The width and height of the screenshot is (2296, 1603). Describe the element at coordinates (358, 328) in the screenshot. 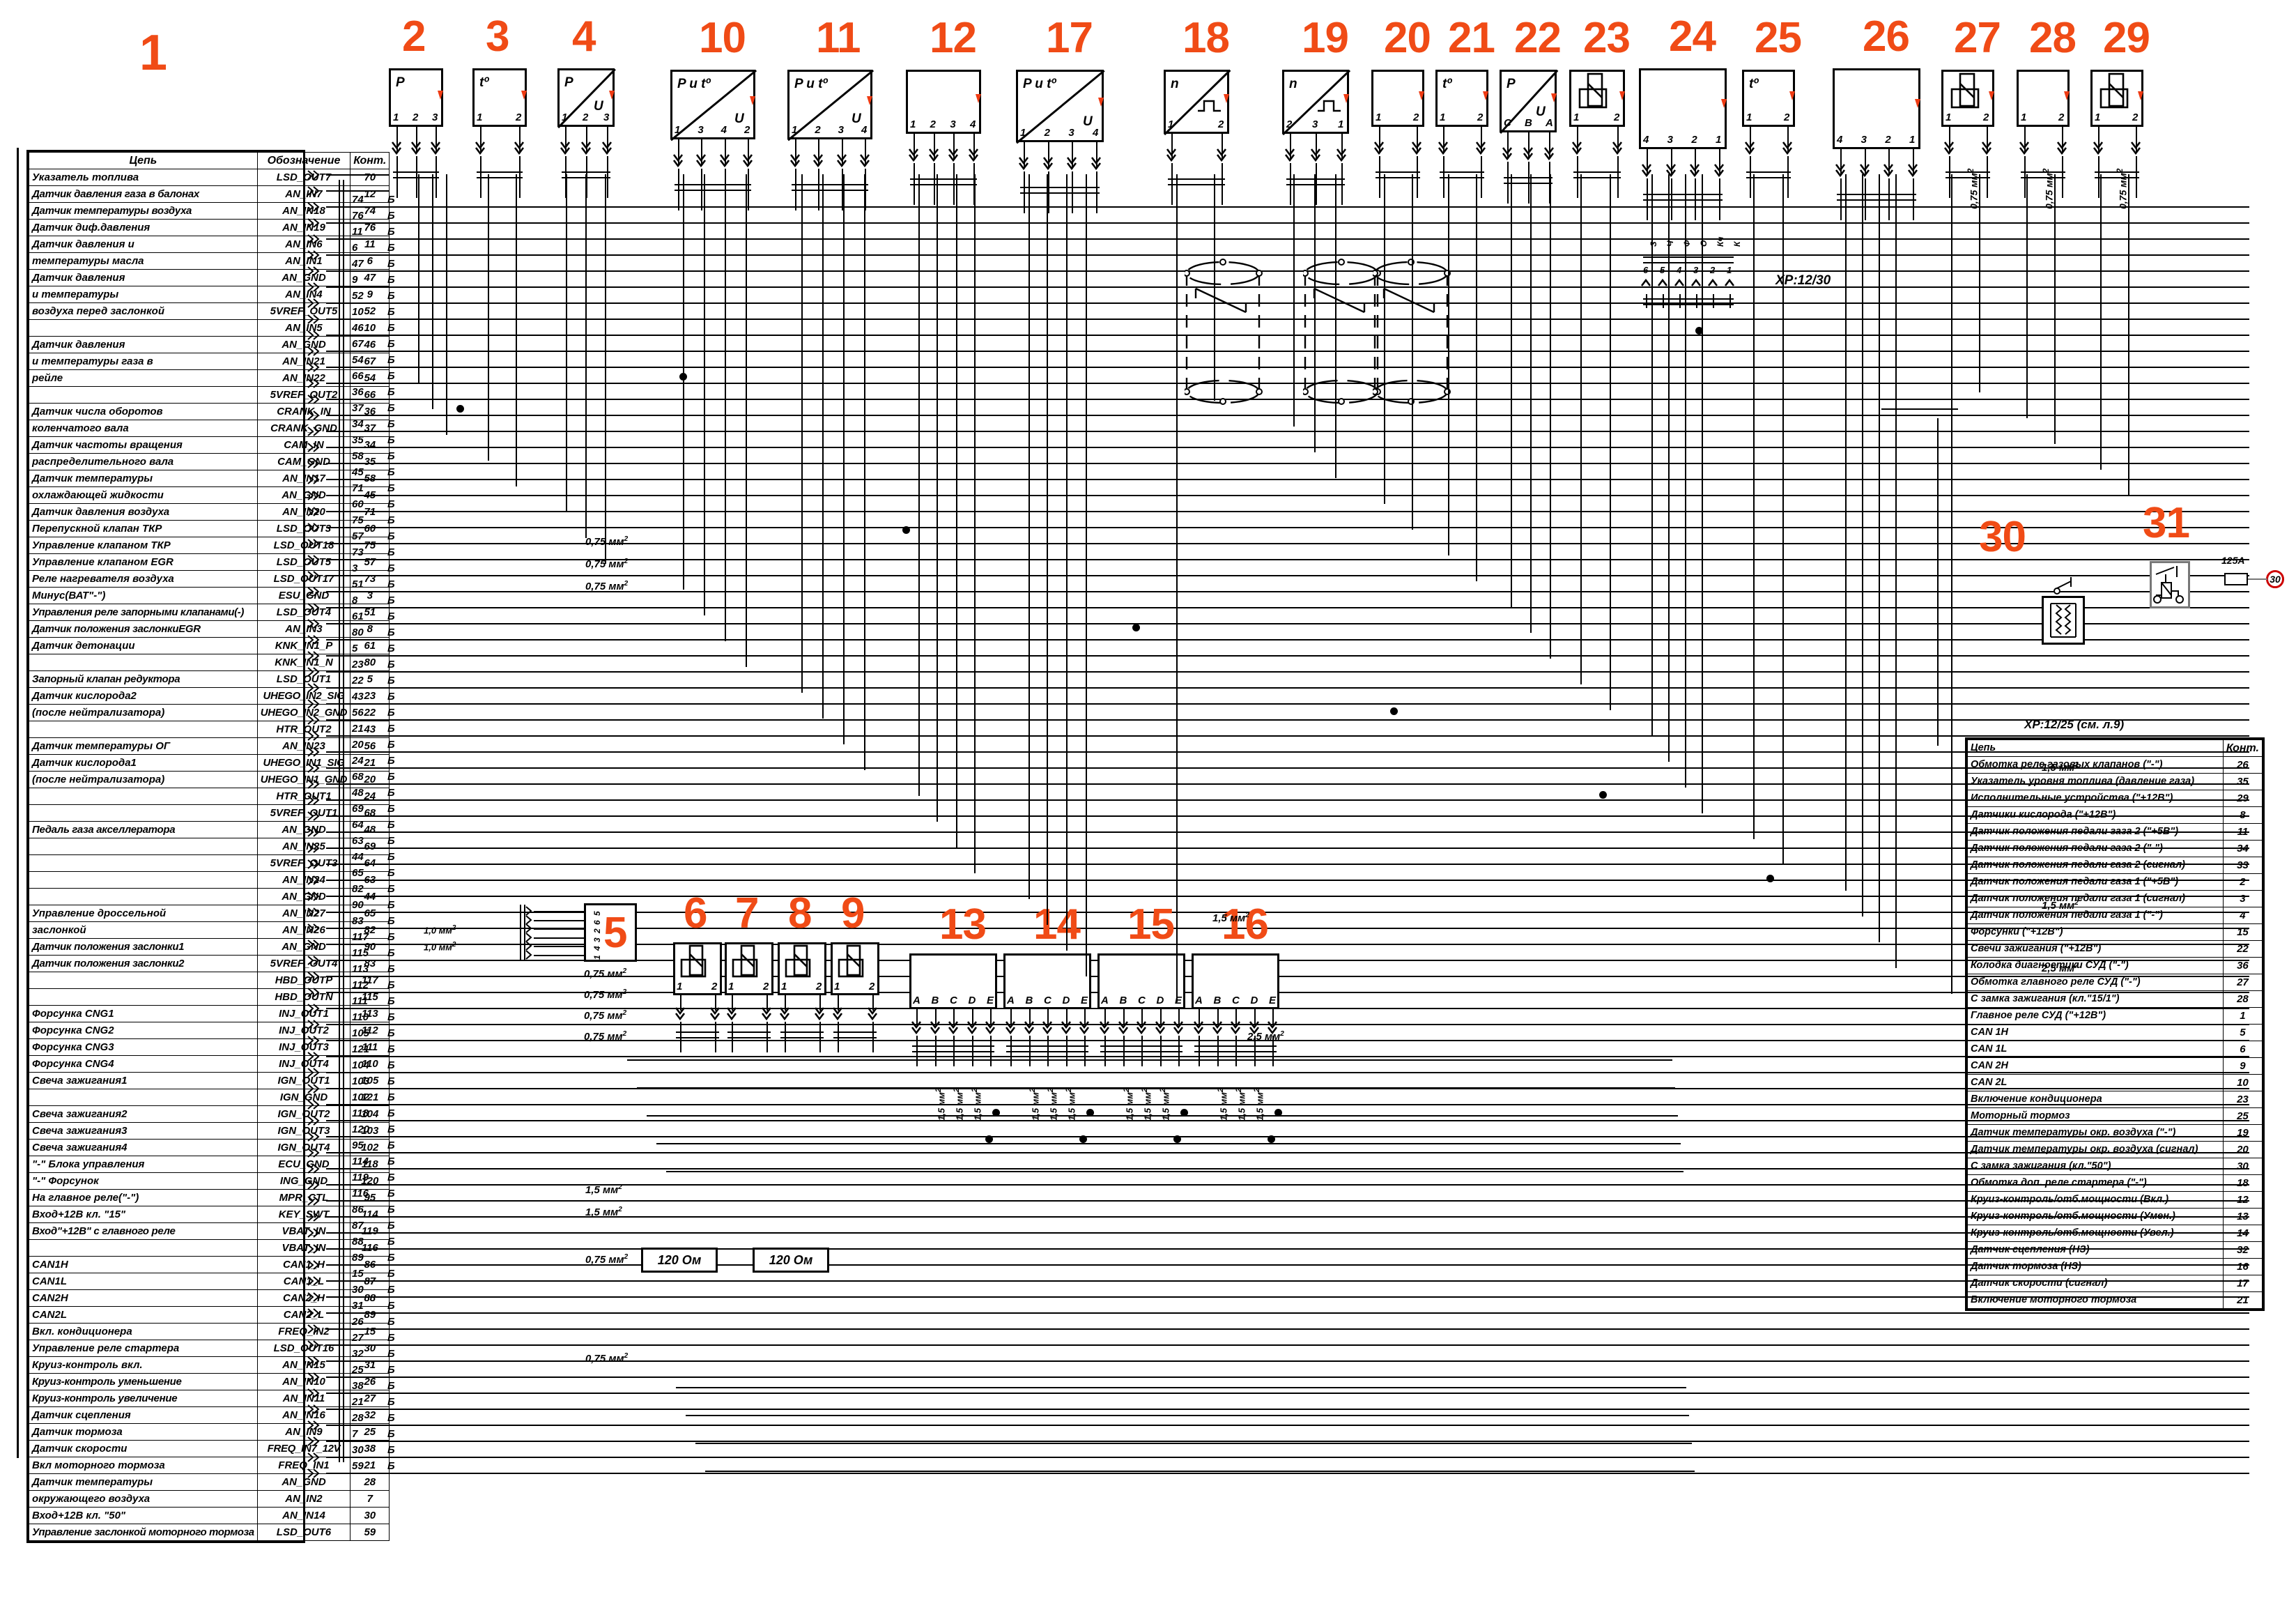

I see `wire-number: 46` at that location.